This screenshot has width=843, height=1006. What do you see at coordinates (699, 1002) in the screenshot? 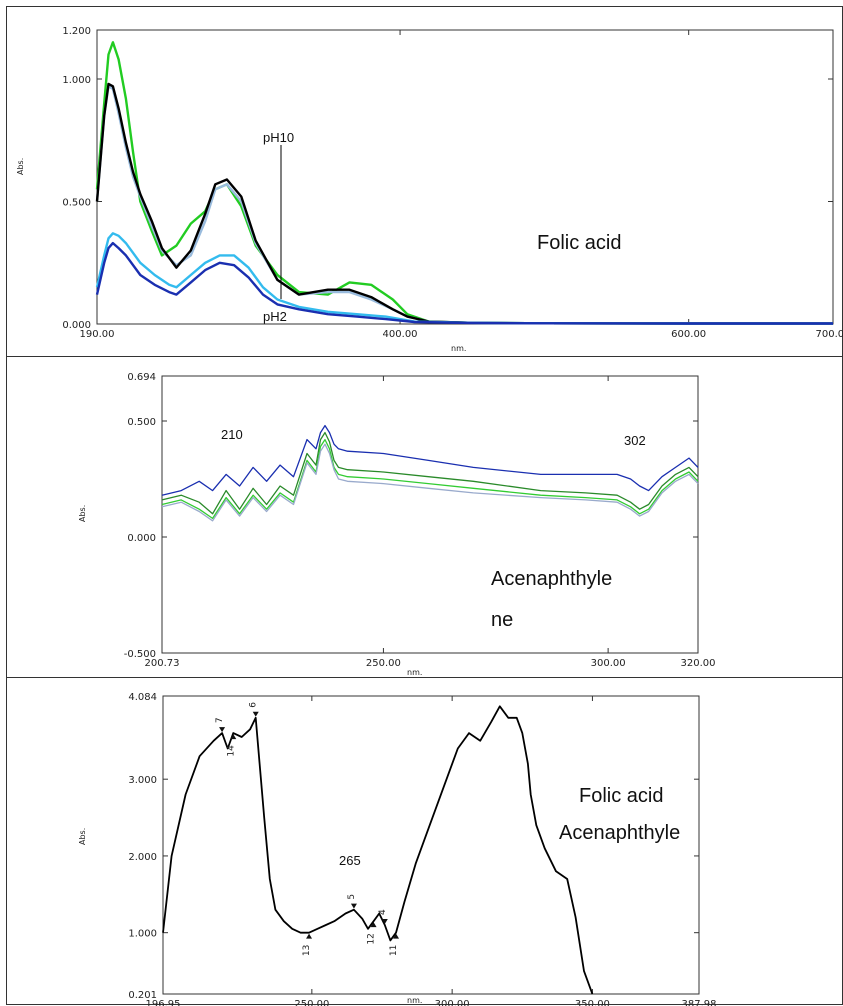
I see `x-tick-label: 387.98` at bounding box center [699, 1002].